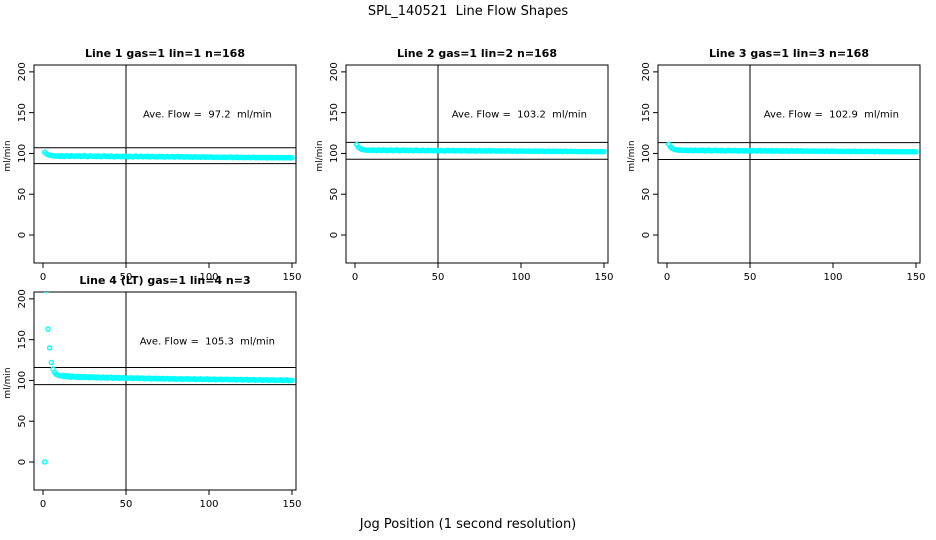 This screenshot has width=936, height=540. What do you see at coordinates (789, 53) in the screenshot?
I see `panel-title: Line 3 gas=1 lin=3 n=168` at bounding box center [789, 53].